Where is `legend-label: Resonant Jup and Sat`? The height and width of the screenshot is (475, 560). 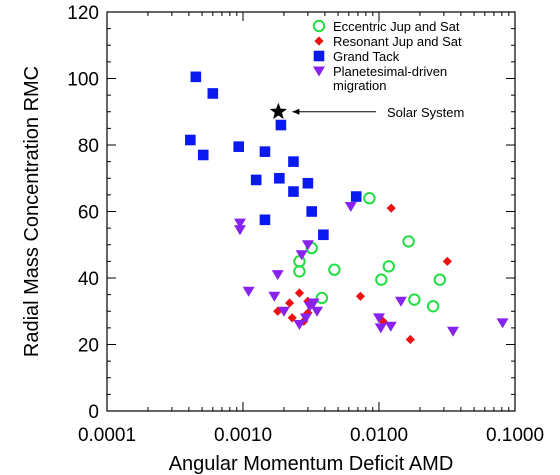
legend-label: Resonant Jup and Sat is located at coordinates (397, 41).